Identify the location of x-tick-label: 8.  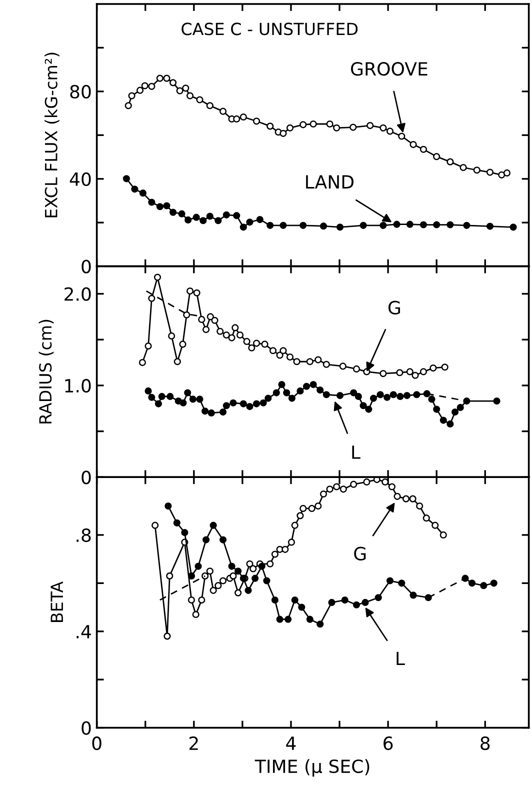
(485, 743).